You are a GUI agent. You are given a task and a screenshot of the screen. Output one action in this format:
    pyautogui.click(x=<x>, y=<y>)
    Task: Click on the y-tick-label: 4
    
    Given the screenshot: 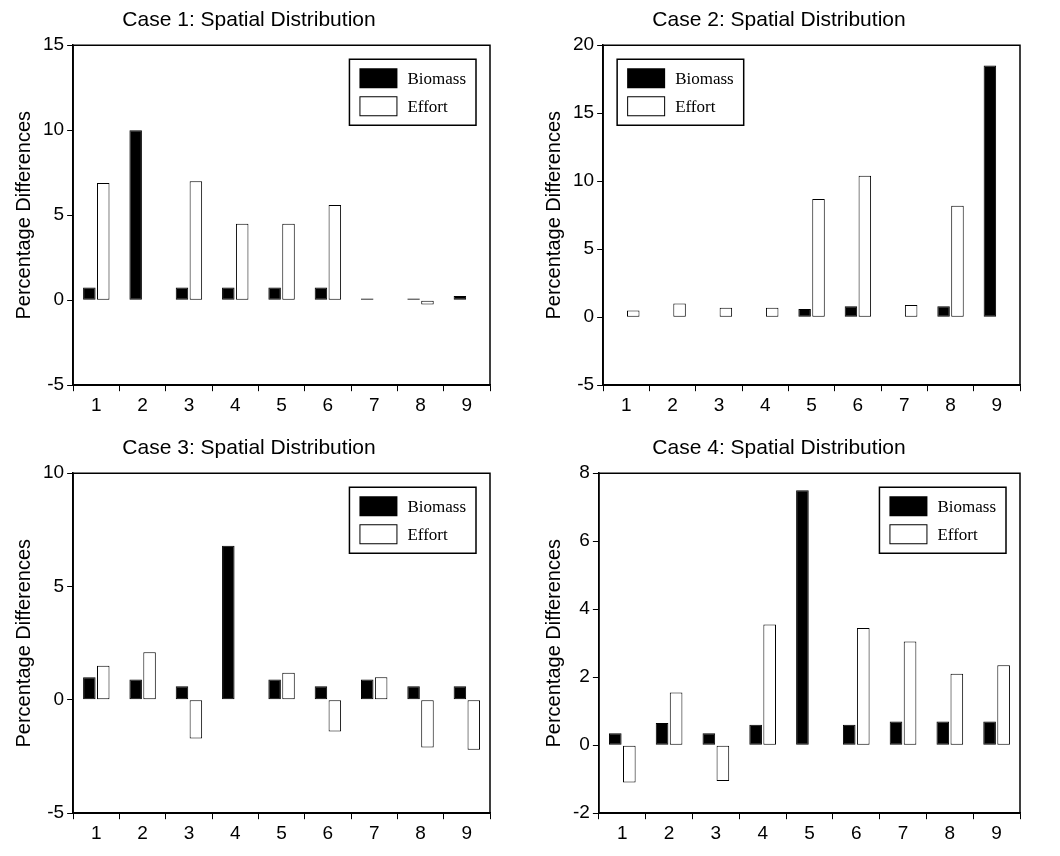 What is the action you would take?
    pyautogui.click(x=585, y=608)
    